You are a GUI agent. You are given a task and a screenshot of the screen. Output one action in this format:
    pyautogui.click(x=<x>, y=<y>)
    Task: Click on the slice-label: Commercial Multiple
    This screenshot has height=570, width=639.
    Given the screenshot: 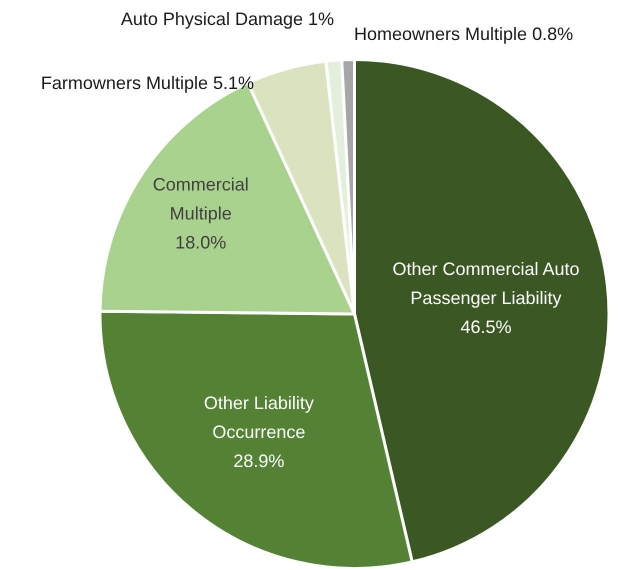 What is the action you would take?
    pyautogui.click(x=200, y=199)
    